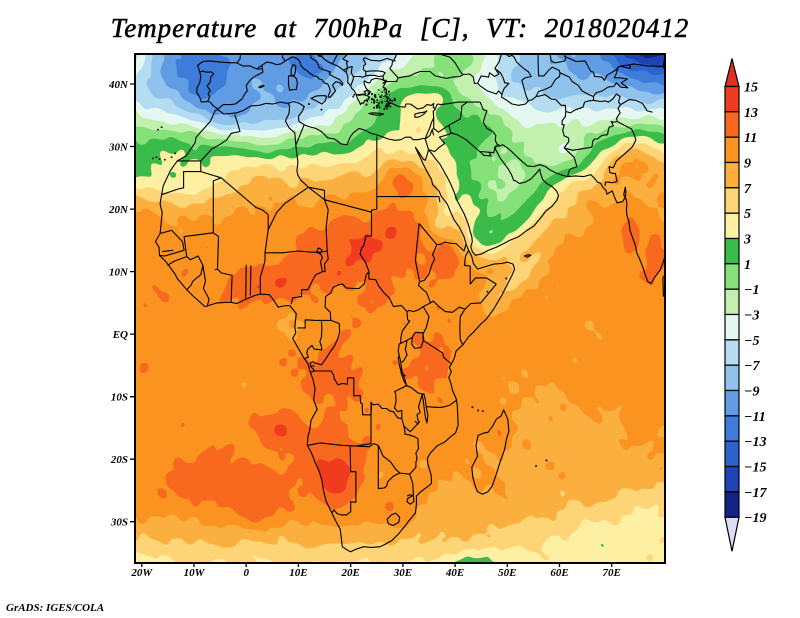  Describe the element at coordinates (747, 240) in the screenshot. I see `svg-text: 3` at that location.